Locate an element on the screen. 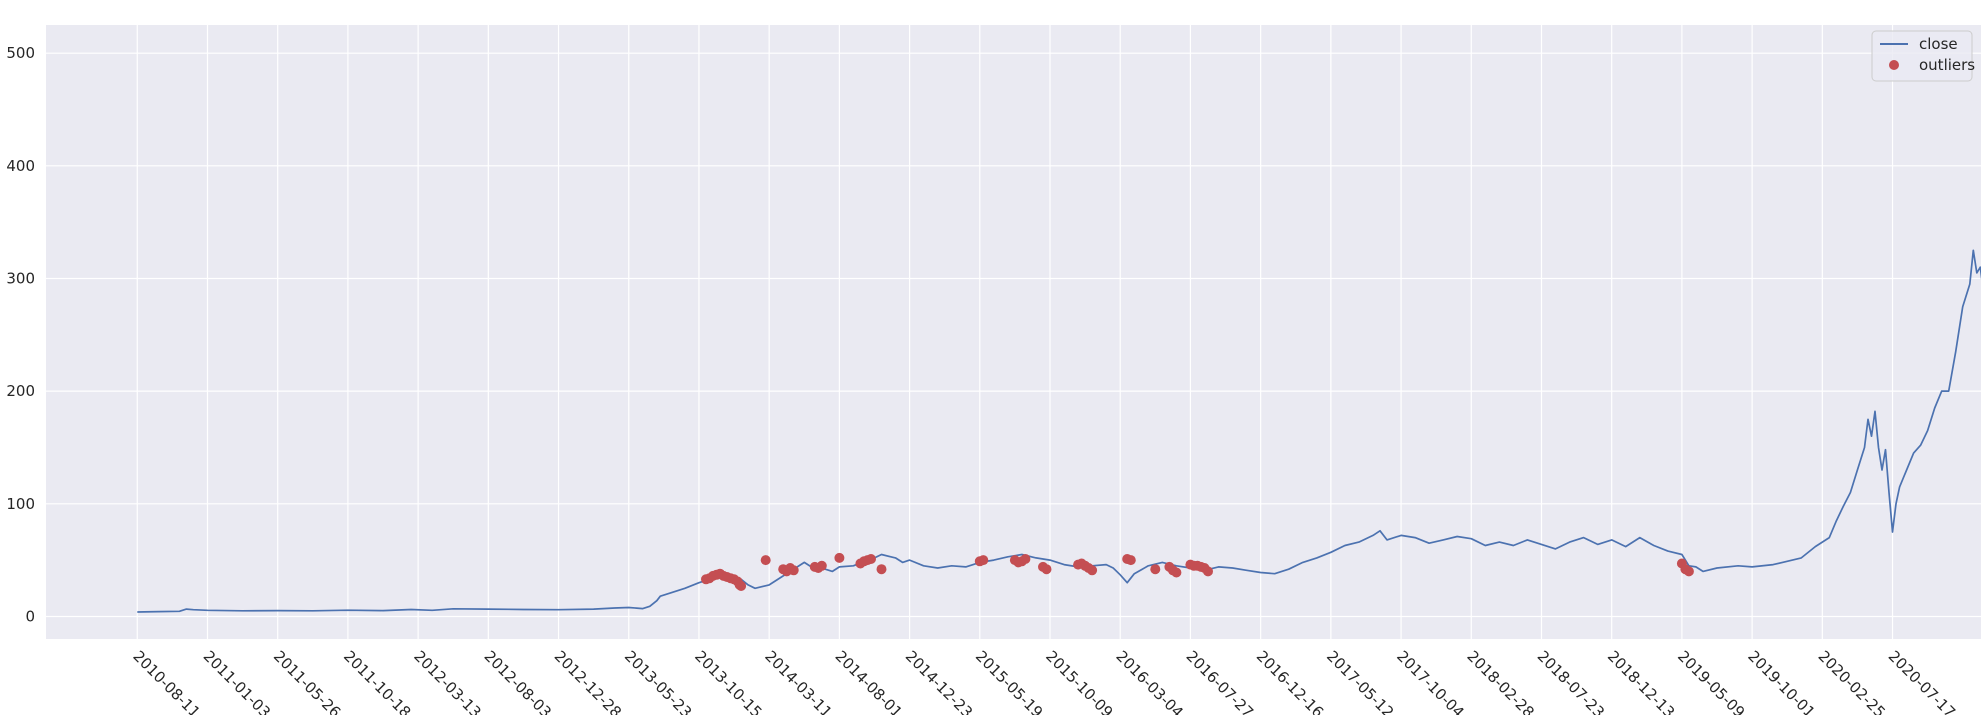  y-tick-label: 100 is located at coordinates (20, 504).